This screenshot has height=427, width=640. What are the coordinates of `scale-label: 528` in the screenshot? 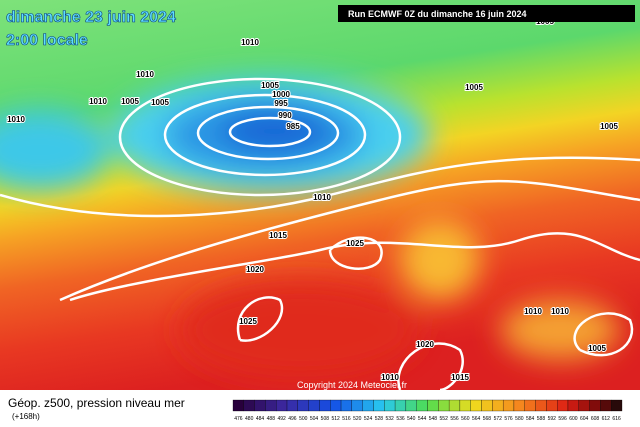 It's located at (379, 419).